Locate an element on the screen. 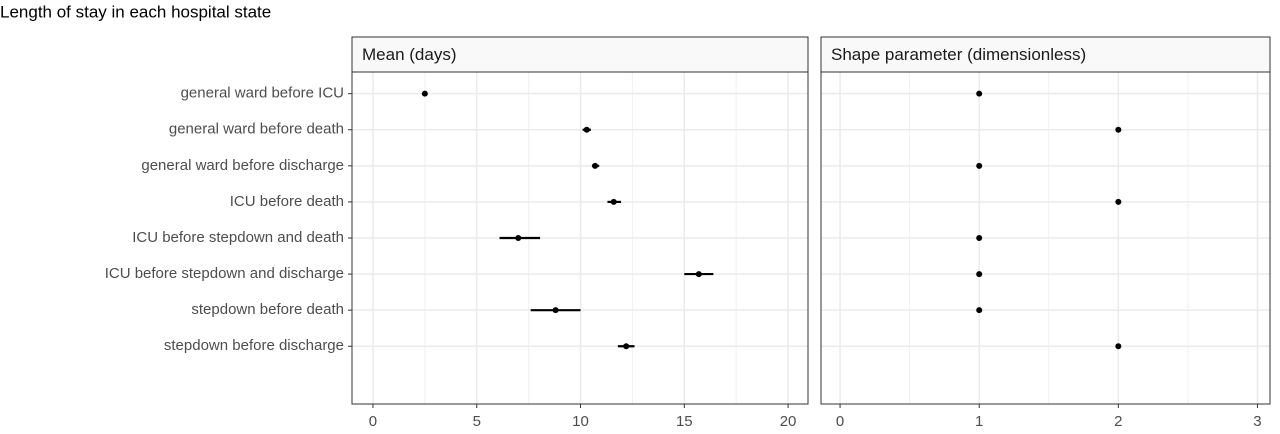 The image size is (1280, 434). y-tick-label: ICU before stepdown and discharge is located at coordinates (224, 273).